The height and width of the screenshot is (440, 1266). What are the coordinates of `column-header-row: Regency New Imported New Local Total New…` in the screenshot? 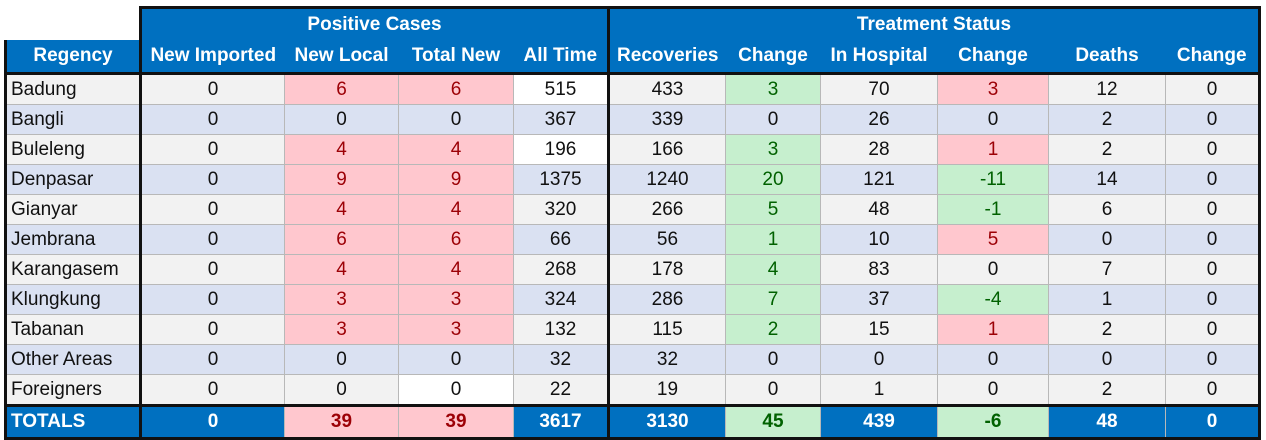 It's located at (632, 57).